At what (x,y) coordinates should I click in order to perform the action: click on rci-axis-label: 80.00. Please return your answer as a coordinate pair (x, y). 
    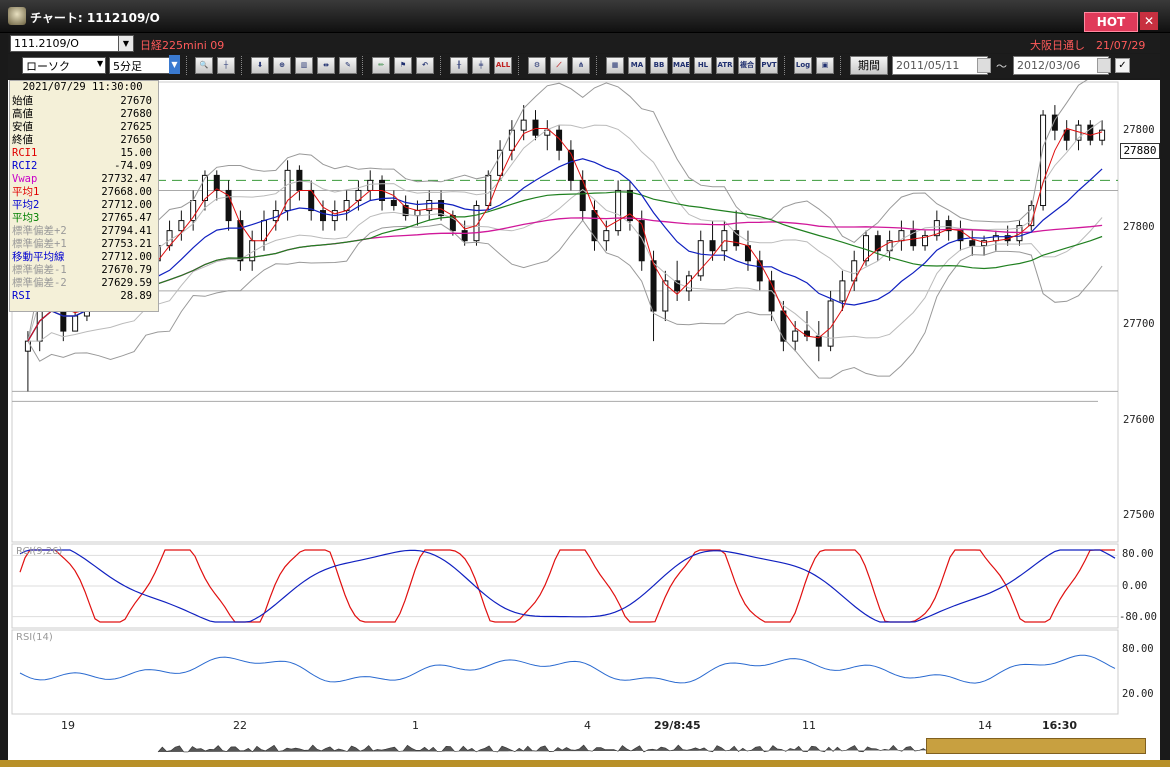
    Looking at the image, I should click on (1138, 554).